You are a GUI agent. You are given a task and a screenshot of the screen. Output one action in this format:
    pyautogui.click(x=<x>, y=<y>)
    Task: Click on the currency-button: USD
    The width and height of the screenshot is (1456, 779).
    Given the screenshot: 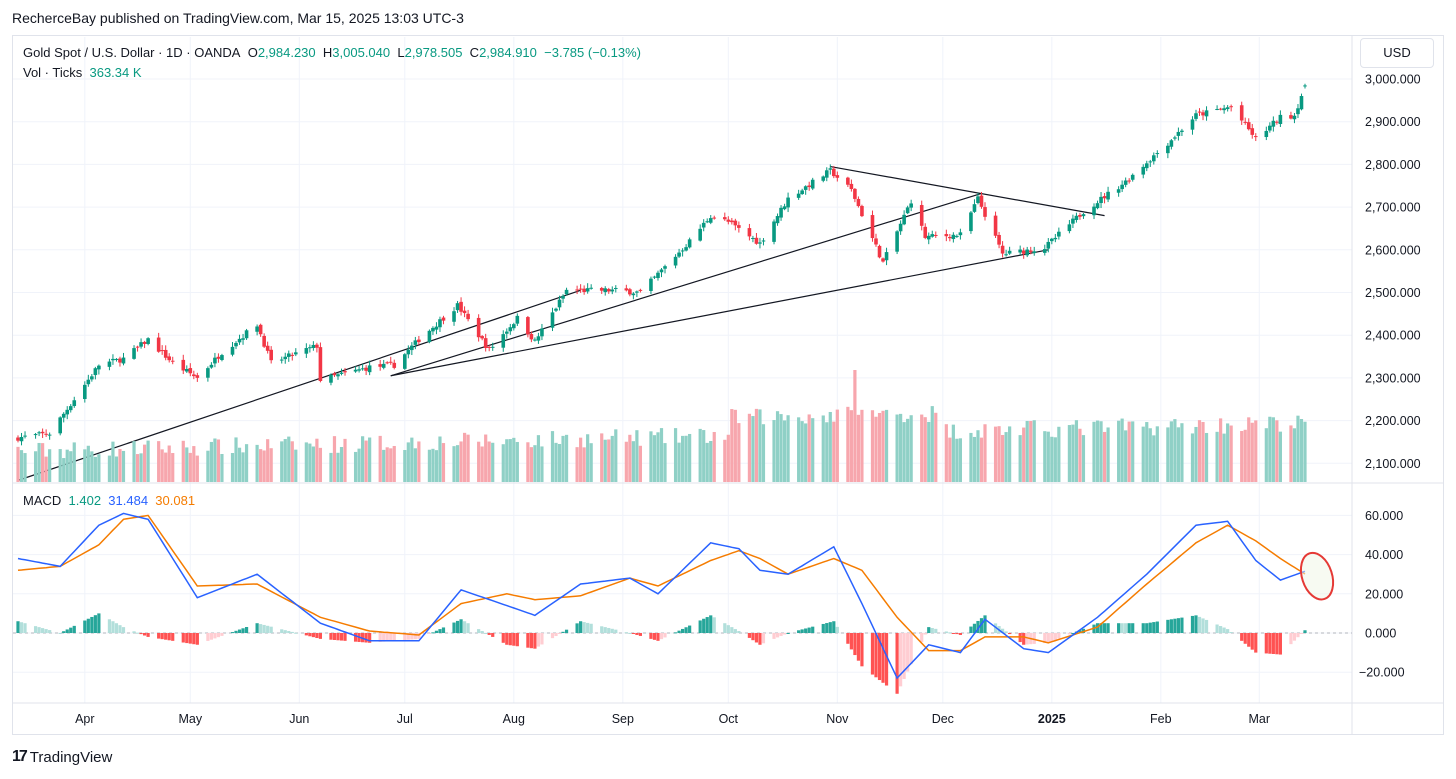 What is the action you would take?
    pyautogui.click(x=1397, y=53)
    